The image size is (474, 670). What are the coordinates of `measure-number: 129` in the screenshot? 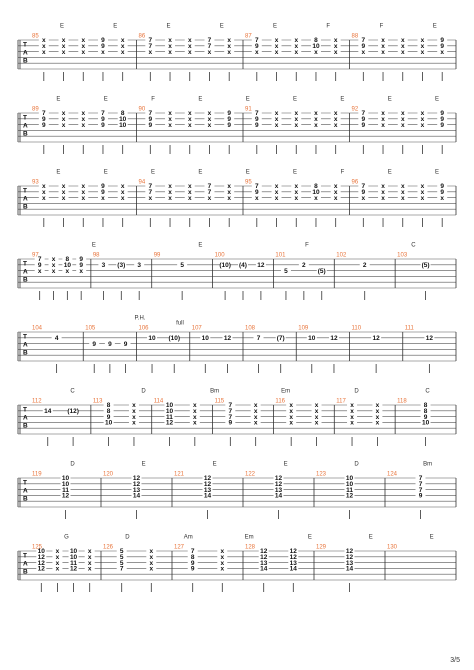 It's located at (321, 548).